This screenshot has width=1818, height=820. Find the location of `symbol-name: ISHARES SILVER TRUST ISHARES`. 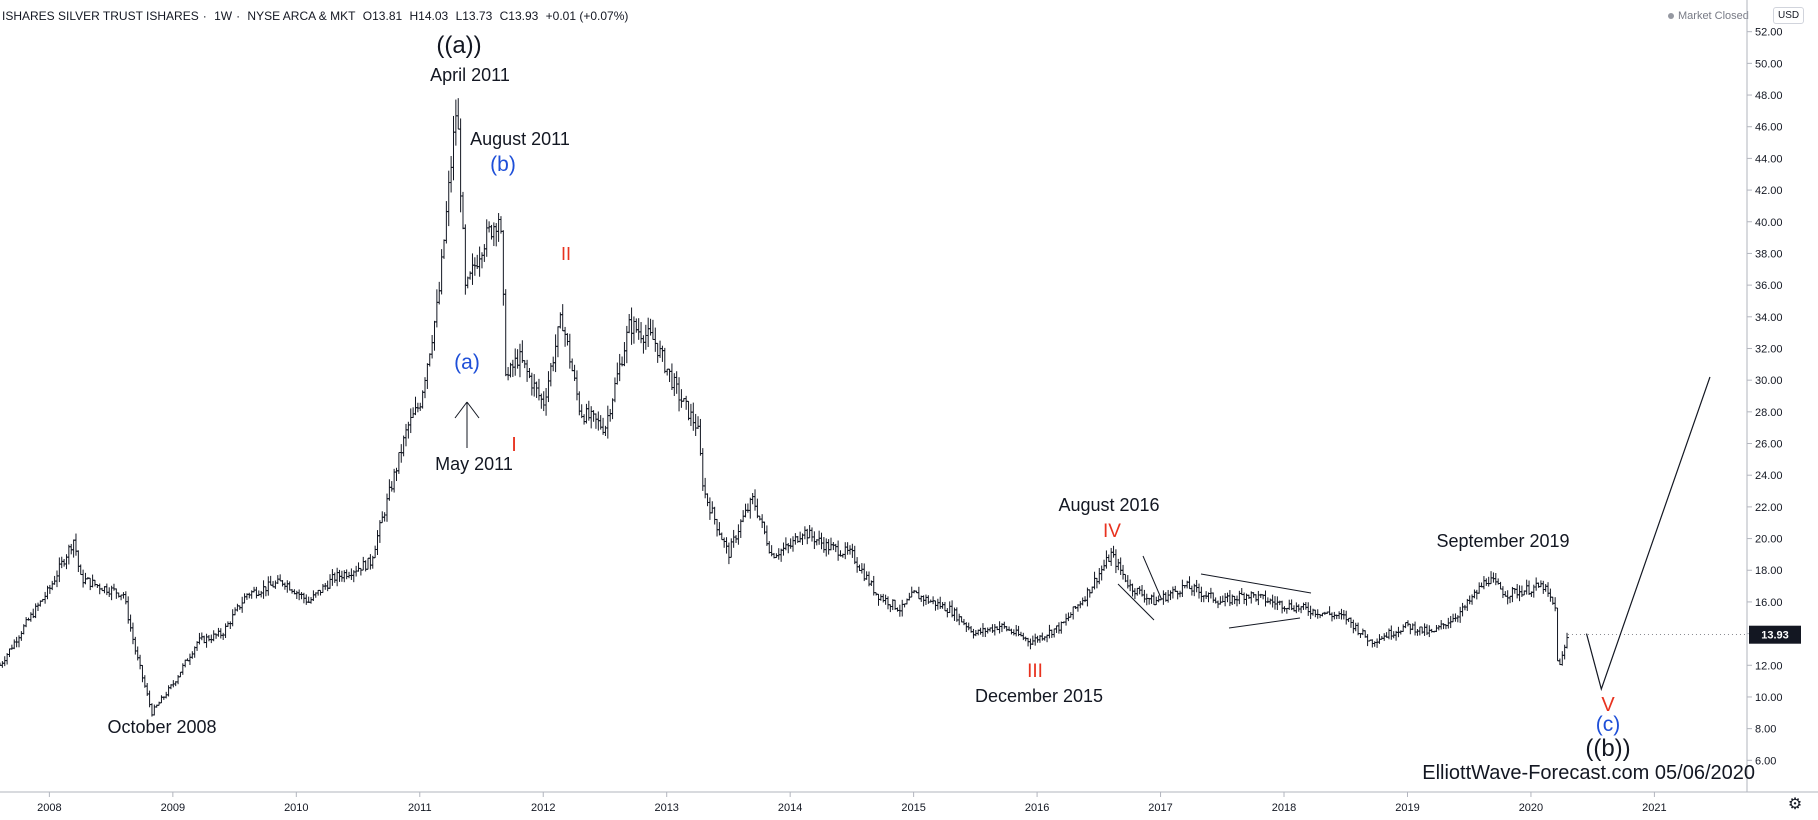

symbol-name: ISHARES SILVER TRUST ISHARES is located at coordinates (100, 16).